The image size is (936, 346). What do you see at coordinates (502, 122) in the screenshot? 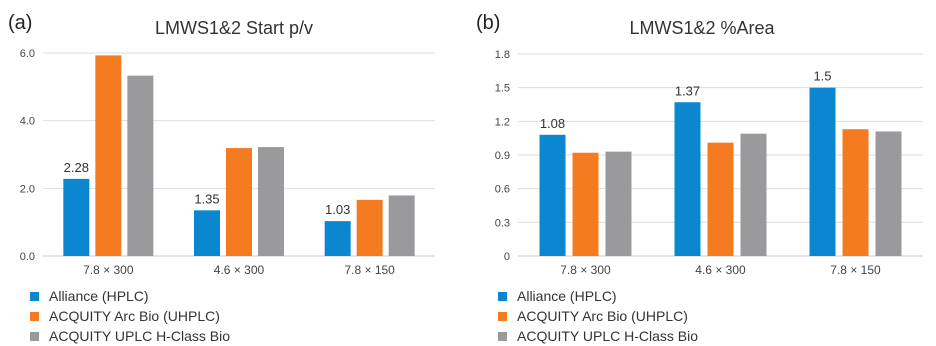
I see `y-tick-label: 1.2` at bounding box center [502, 122].